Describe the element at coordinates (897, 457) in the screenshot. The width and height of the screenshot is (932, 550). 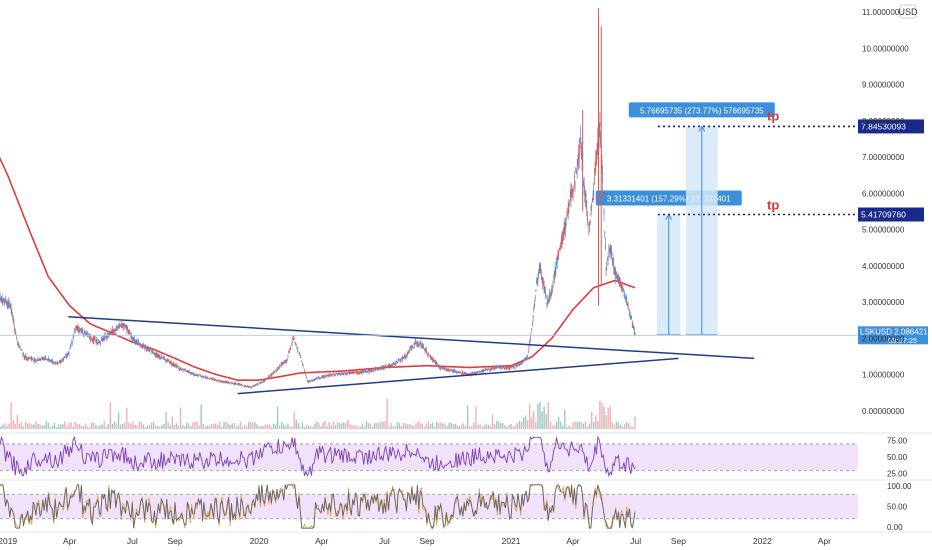
I see `rsi-tick-label: 50.00` at that location.